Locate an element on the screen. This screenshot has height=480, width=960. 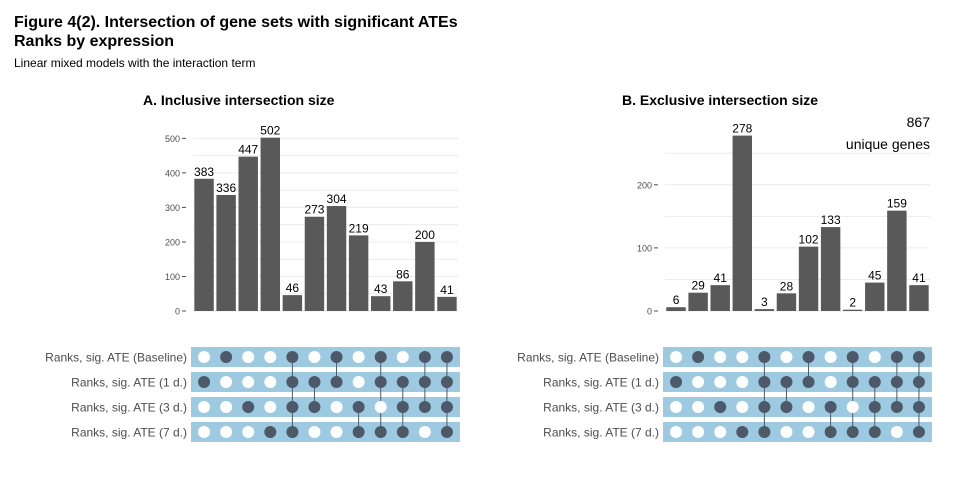
panel-b-bar-label: 6 is located at coordinates (676, 300).